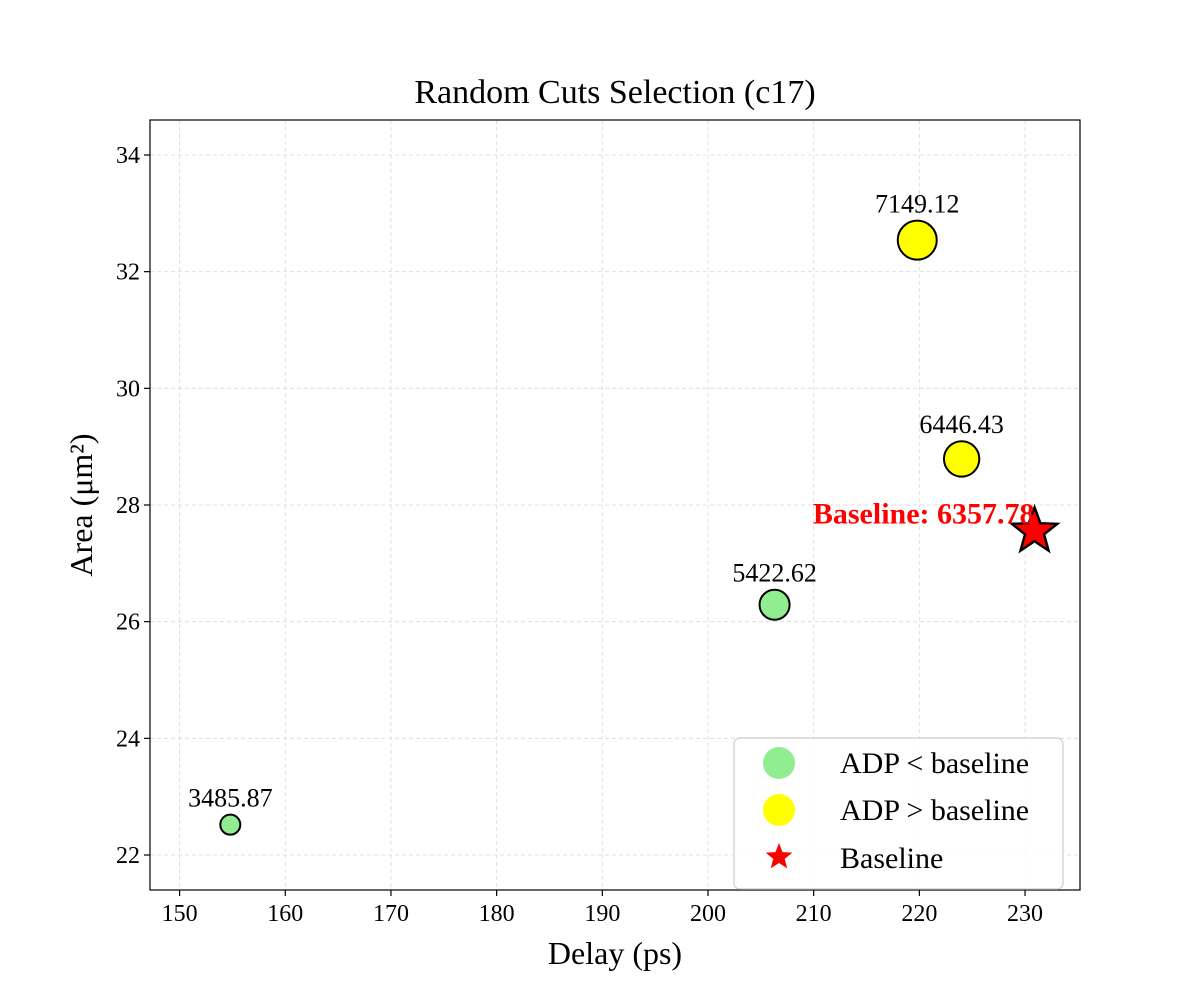 This screenshot has width=1200, height=1000. What do you see at coordinates (128, 623) in the screenshot?
I see `y-tick-label-26: 26` at bounding box center [128, 623].